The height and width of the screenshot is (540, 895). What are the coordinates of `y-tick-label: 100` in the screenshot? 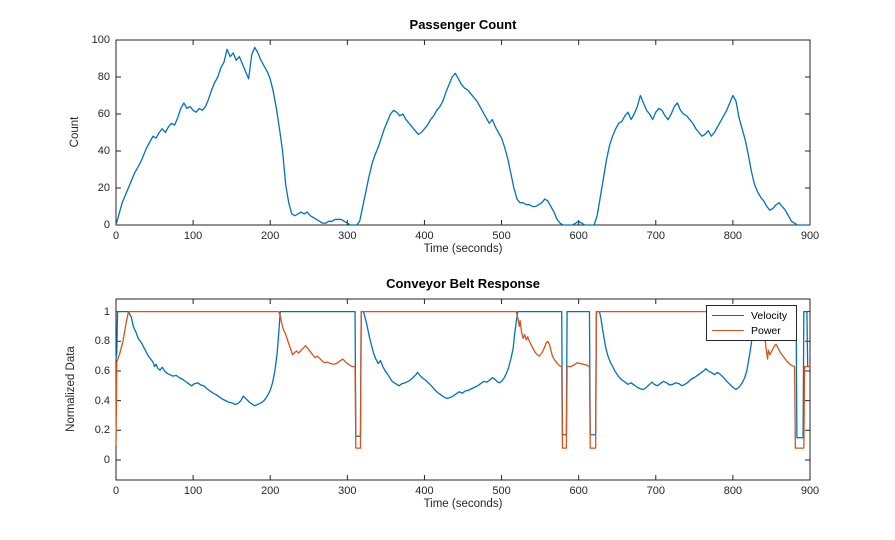 It's located at (100, 40).